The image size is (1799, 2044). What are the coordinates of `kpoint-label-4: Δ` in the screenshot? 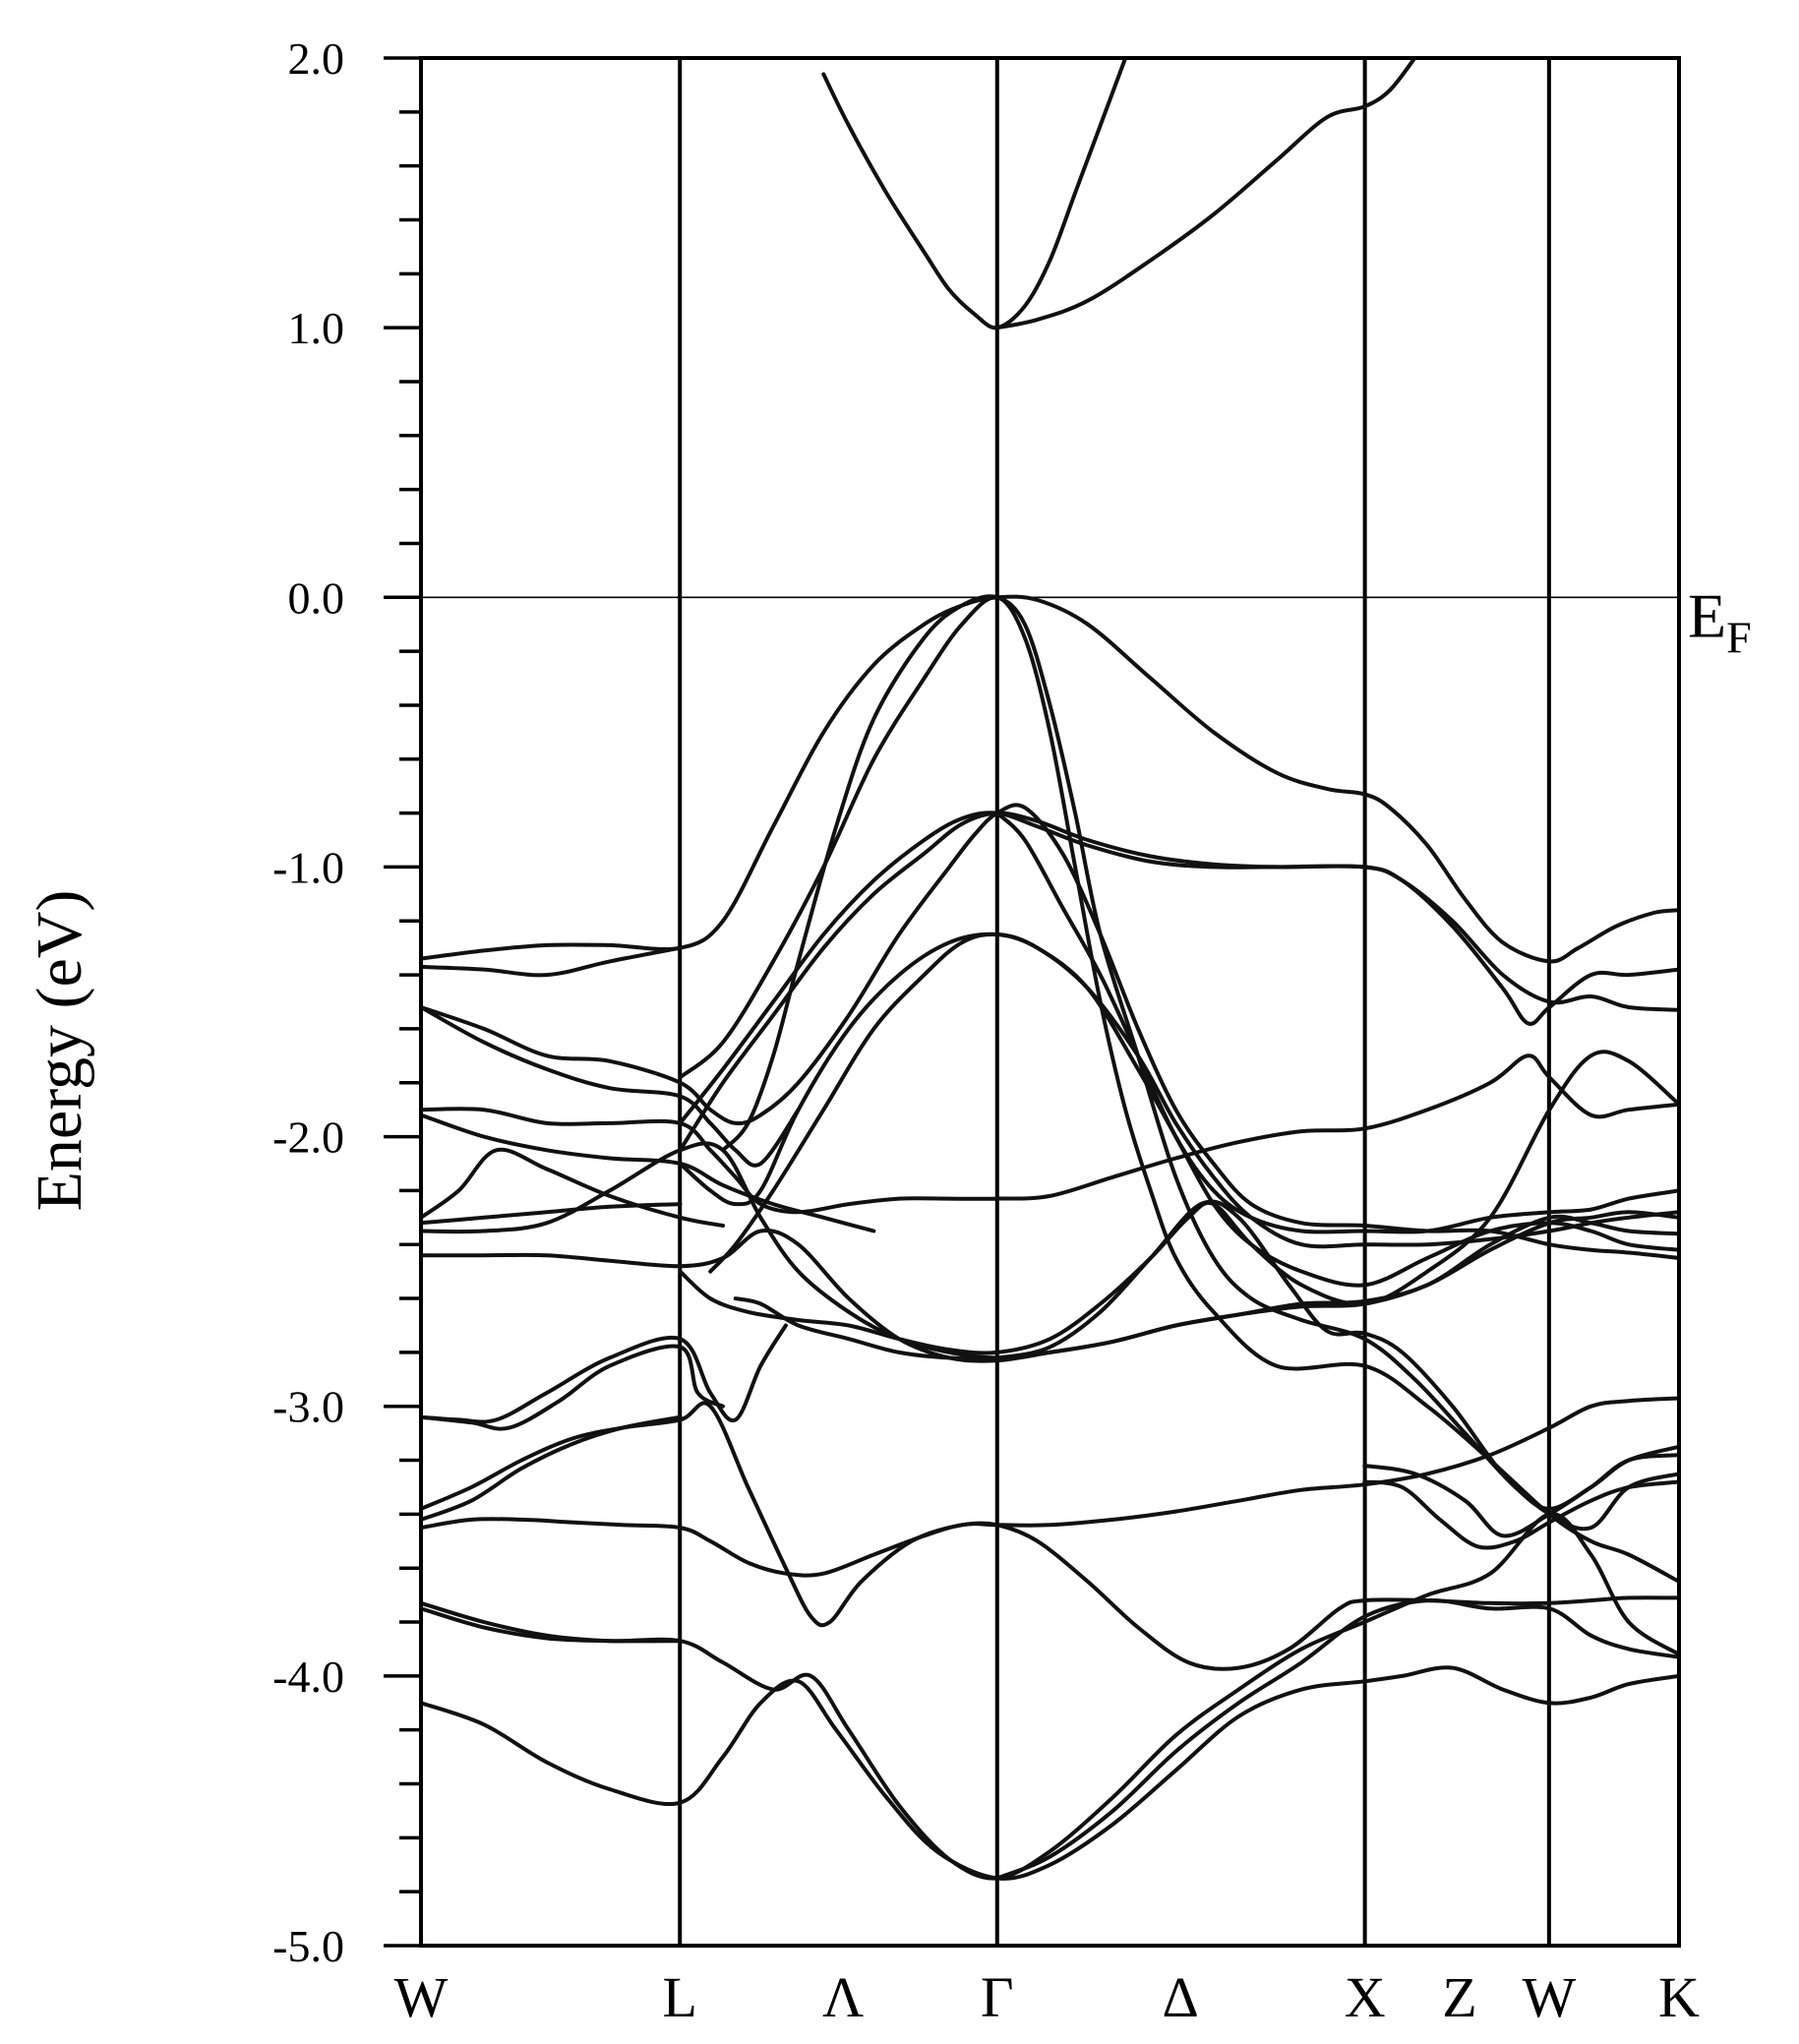 It's located at (1180, 1997).